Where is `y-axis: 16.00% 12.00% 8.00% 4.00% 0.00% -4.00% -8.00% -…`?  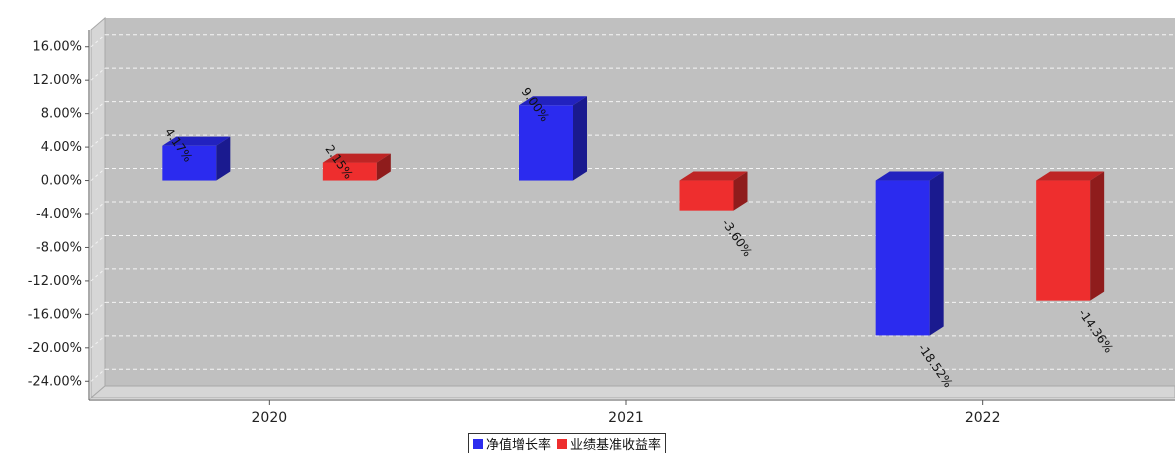
y-axis: 16.00% 12.00% 8.00% 4.00% 0.00% -4.00% -8.00% -… is located at coordinates (58, 214).